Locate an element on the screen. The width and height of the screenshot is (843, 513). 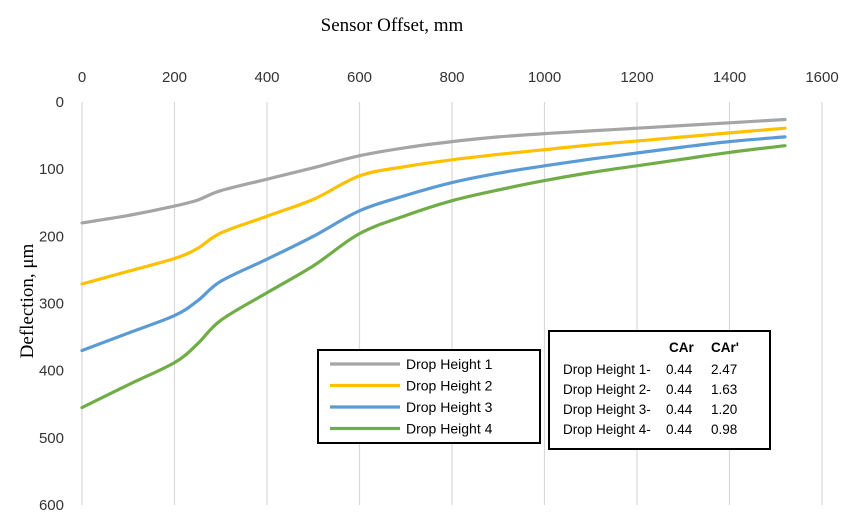
y-tick-label: 100 is located at coordinates (51, 169).